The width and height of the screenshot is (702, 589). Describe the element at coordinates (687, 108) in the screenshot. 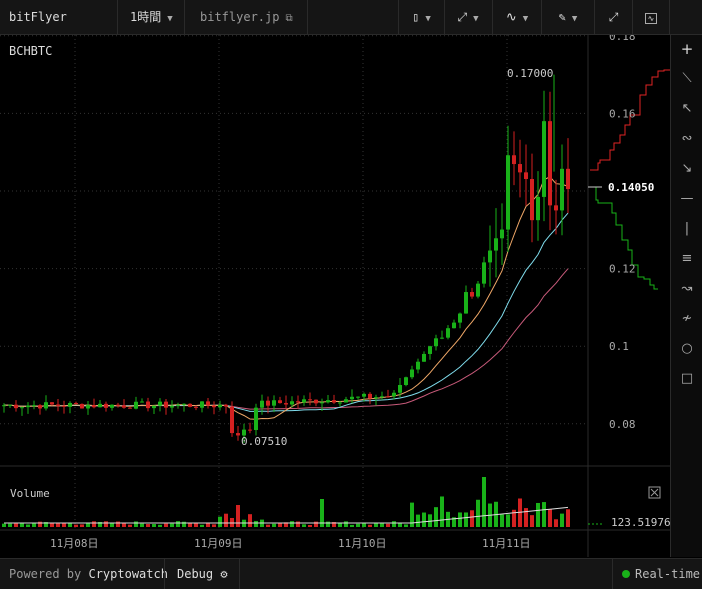

I see `arrow-tool-icon: ↖` at that location.